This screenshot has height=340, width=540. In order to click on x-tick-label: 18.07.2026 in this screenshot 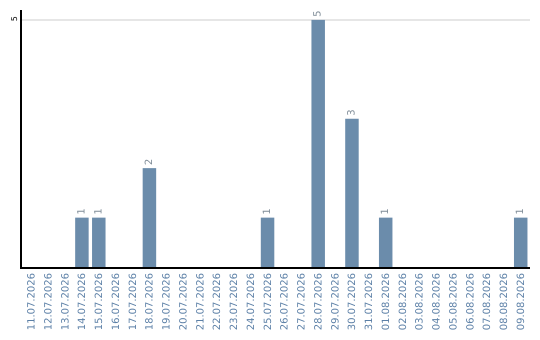, I will do `click(150, 301)`.